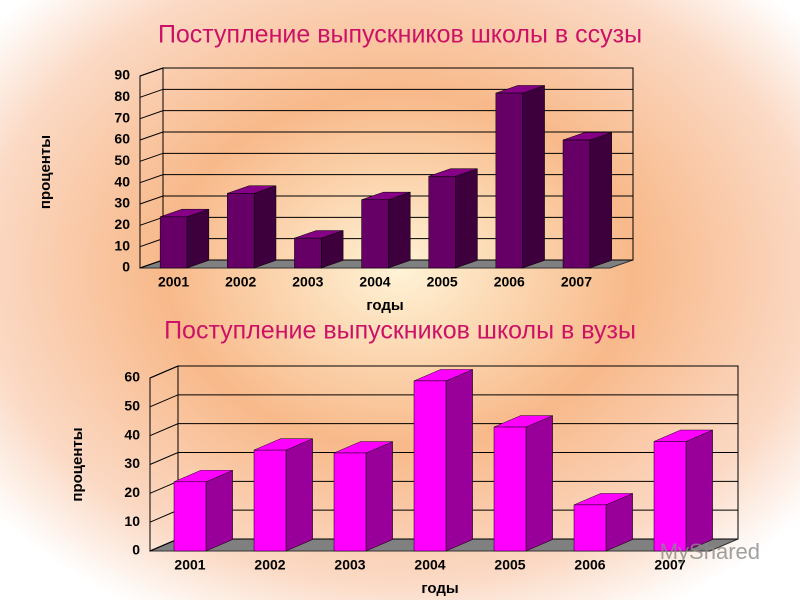 The width and height of the screenshot is (800, 600). I want to click on chart-title: Поступление выпускников школы в вузы, so click(400, 331).